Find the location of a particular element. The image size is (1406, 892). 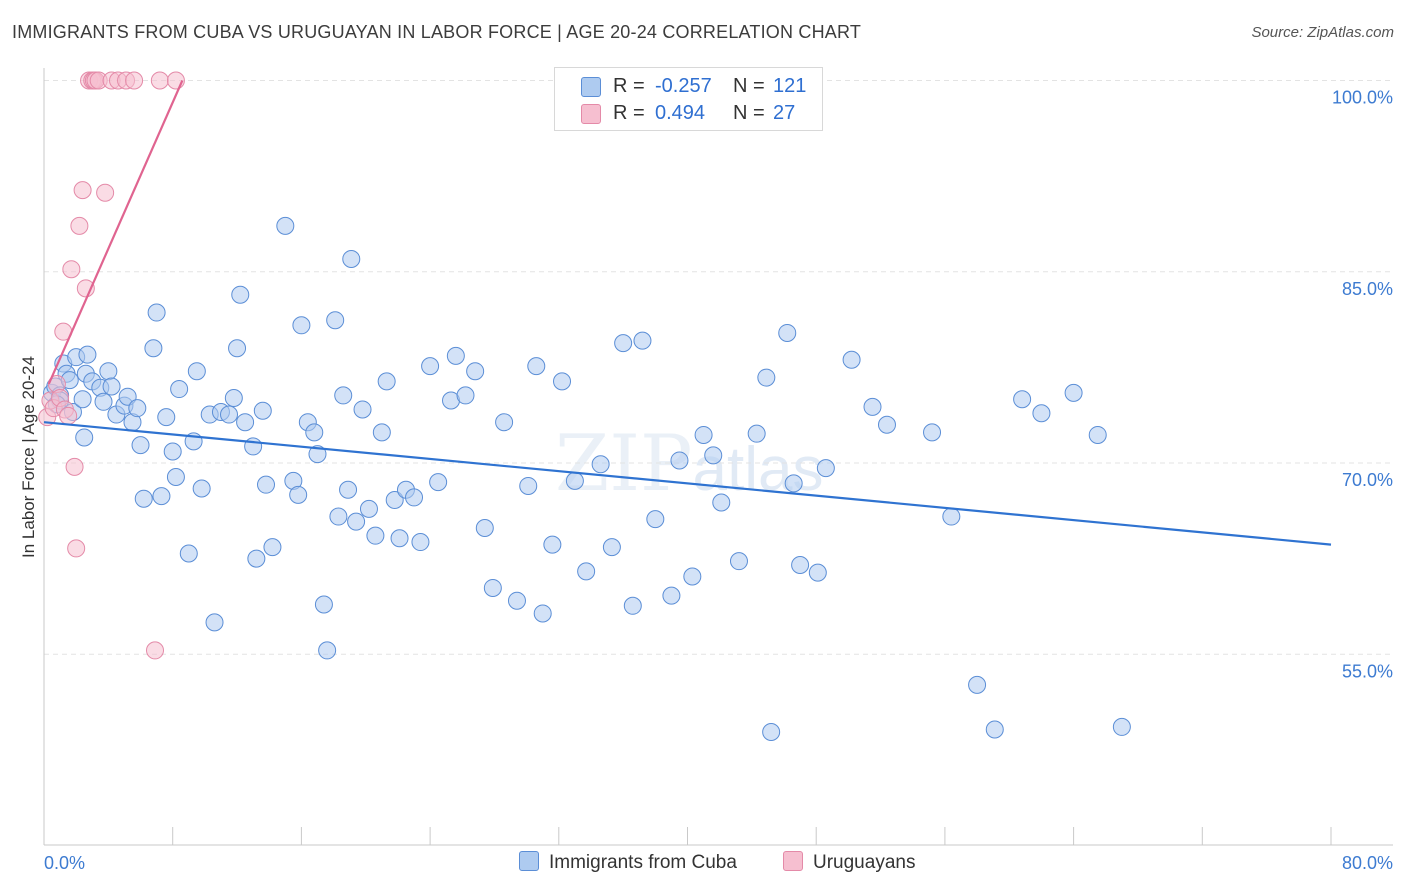

y-tick-label: 85.0% is located at coordinates (1367, 289).